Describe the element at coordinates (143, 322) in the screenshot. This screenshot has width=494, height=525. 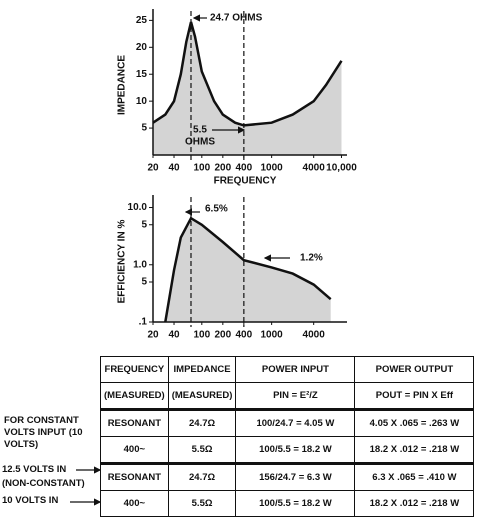
I see `y-tick-label: .1` at that location.